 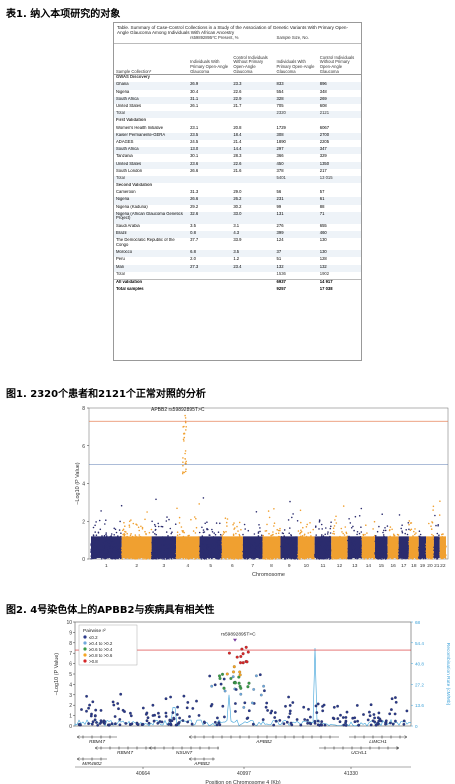 What do you see at coordinates (194, 199) in the screenshot?
I see `table-cell: 26.6` at bounding box center [194, 199].